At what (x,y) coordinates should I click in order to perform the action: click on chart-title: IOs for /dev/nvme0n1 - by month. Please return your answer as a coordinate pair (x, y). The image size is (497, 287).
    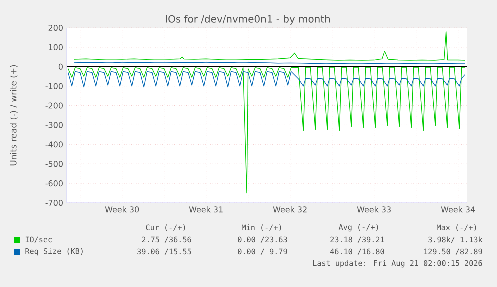
    Looking at the image, I should click on (248, 20).